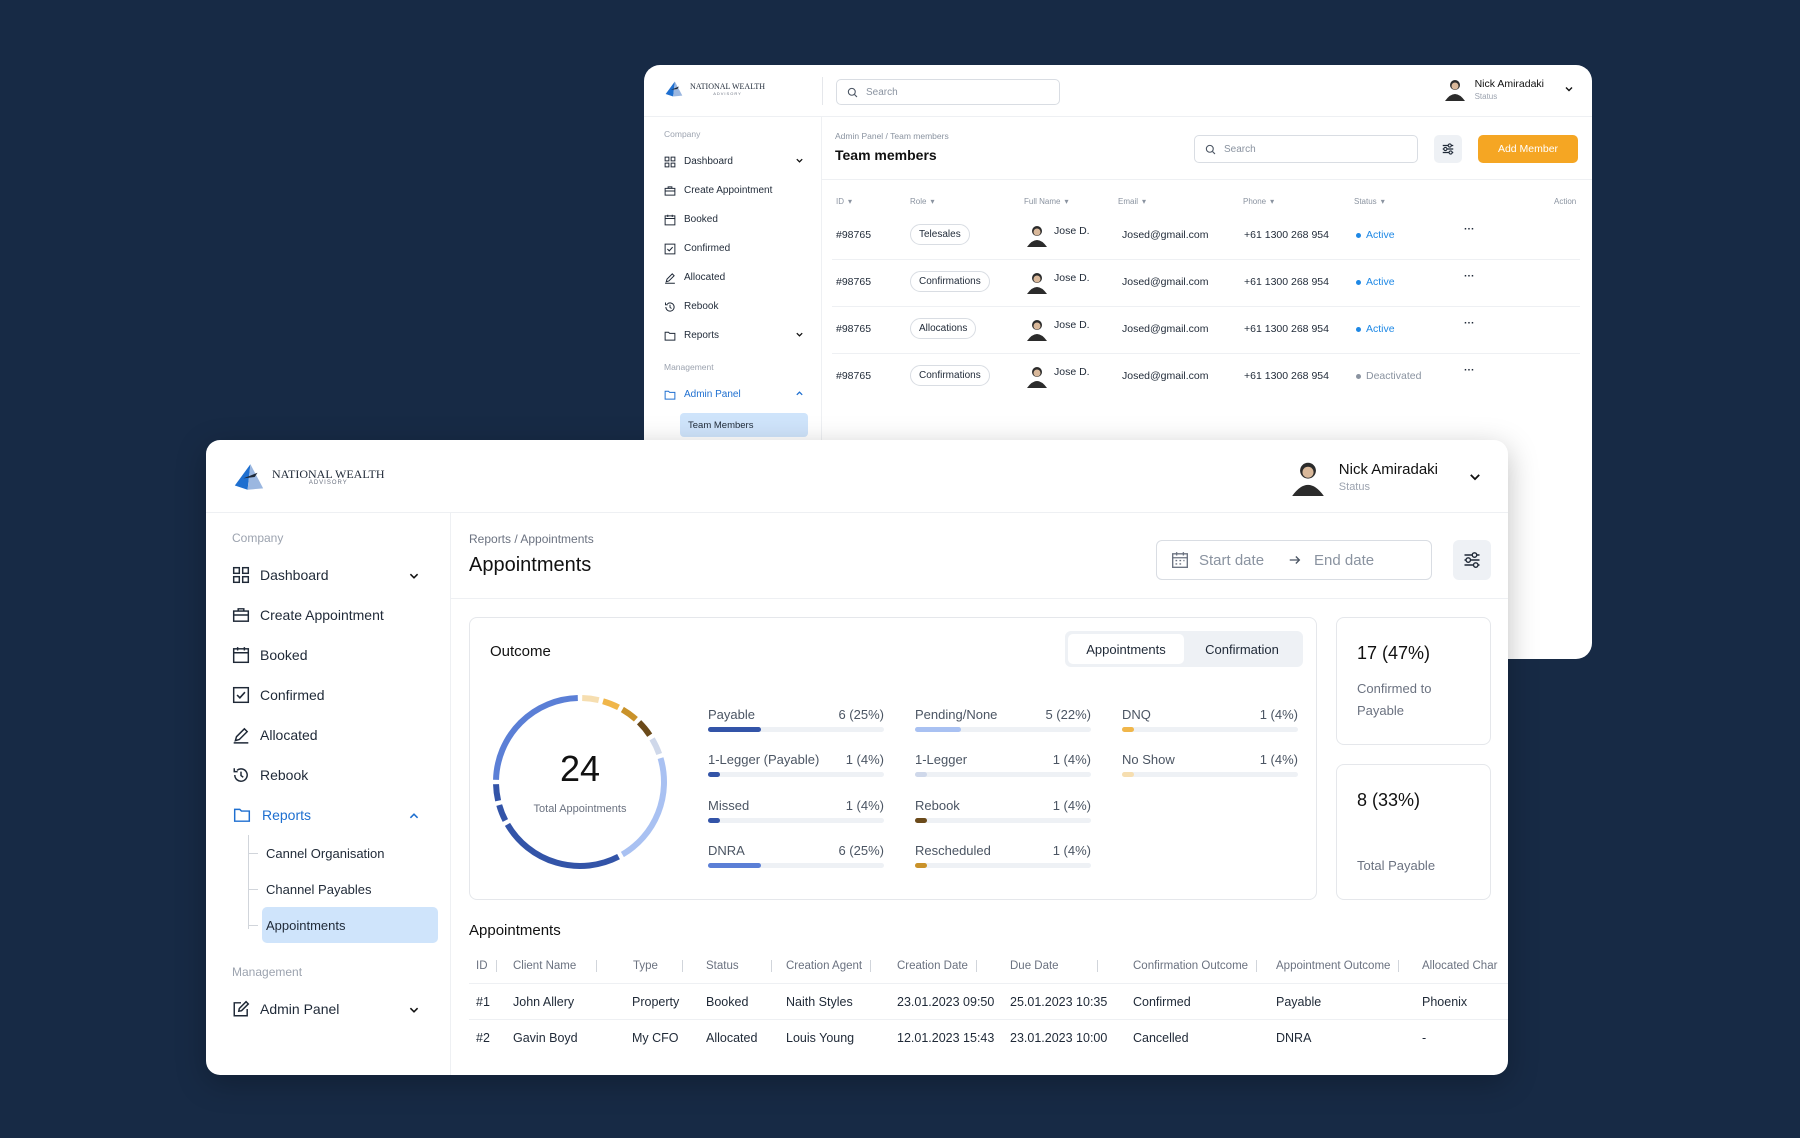 The width and height of the screenshot is (1800, 1138). What do you see at coordinates (1528, 149) in the screenshot?
I see `add-member-button: Add Member` at bounding box center [1528, 149].